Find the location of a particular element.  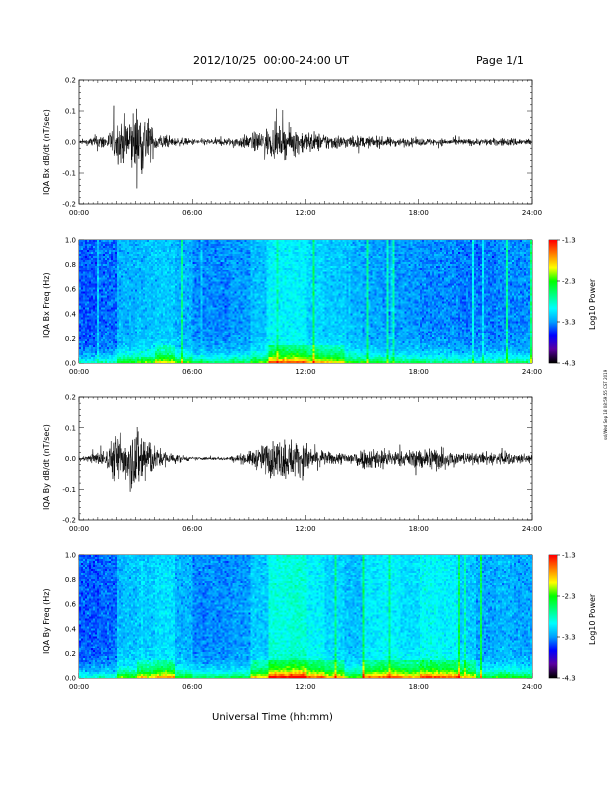

x-tick-label-0-0: 00:00 is located at coordinates (79, 213).